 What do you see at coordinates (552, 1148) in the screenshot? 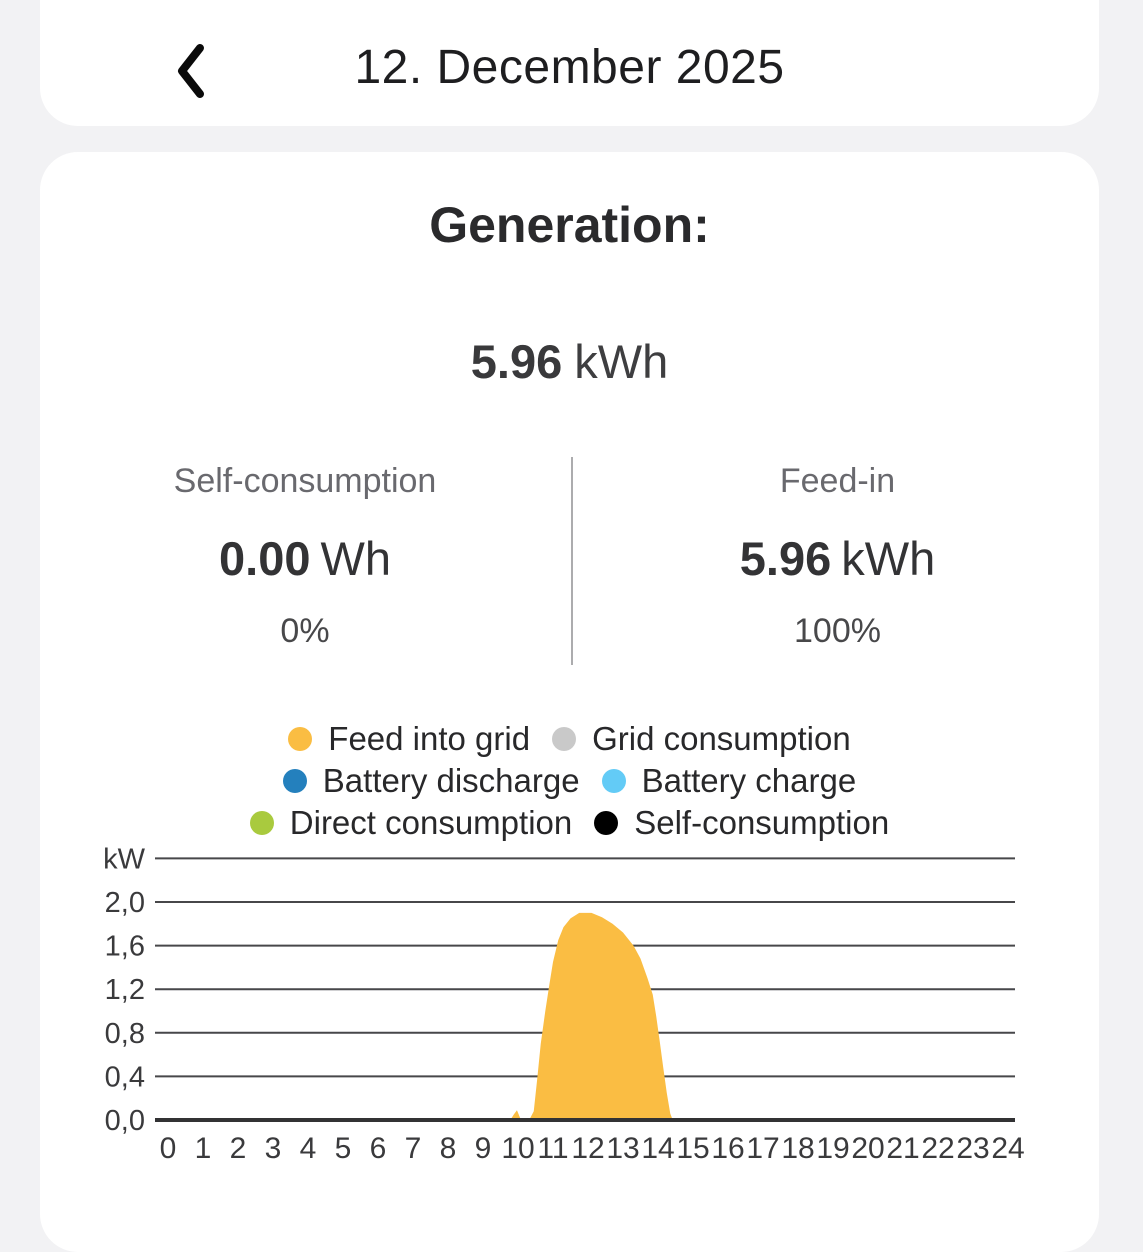
I see `x-tick-label: 11` at bounding box center [552, 1148].